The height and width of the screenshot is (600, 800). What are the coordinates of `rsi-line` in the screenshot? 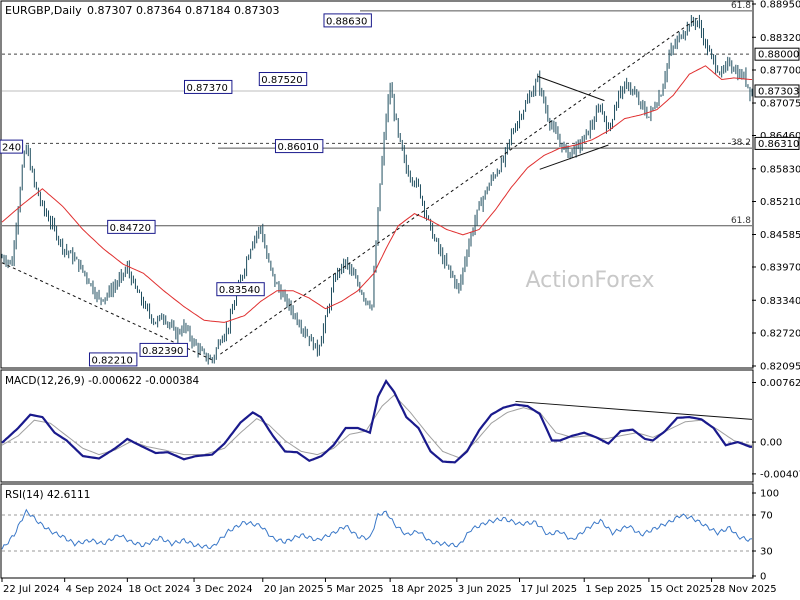 It's located at (377, 529).